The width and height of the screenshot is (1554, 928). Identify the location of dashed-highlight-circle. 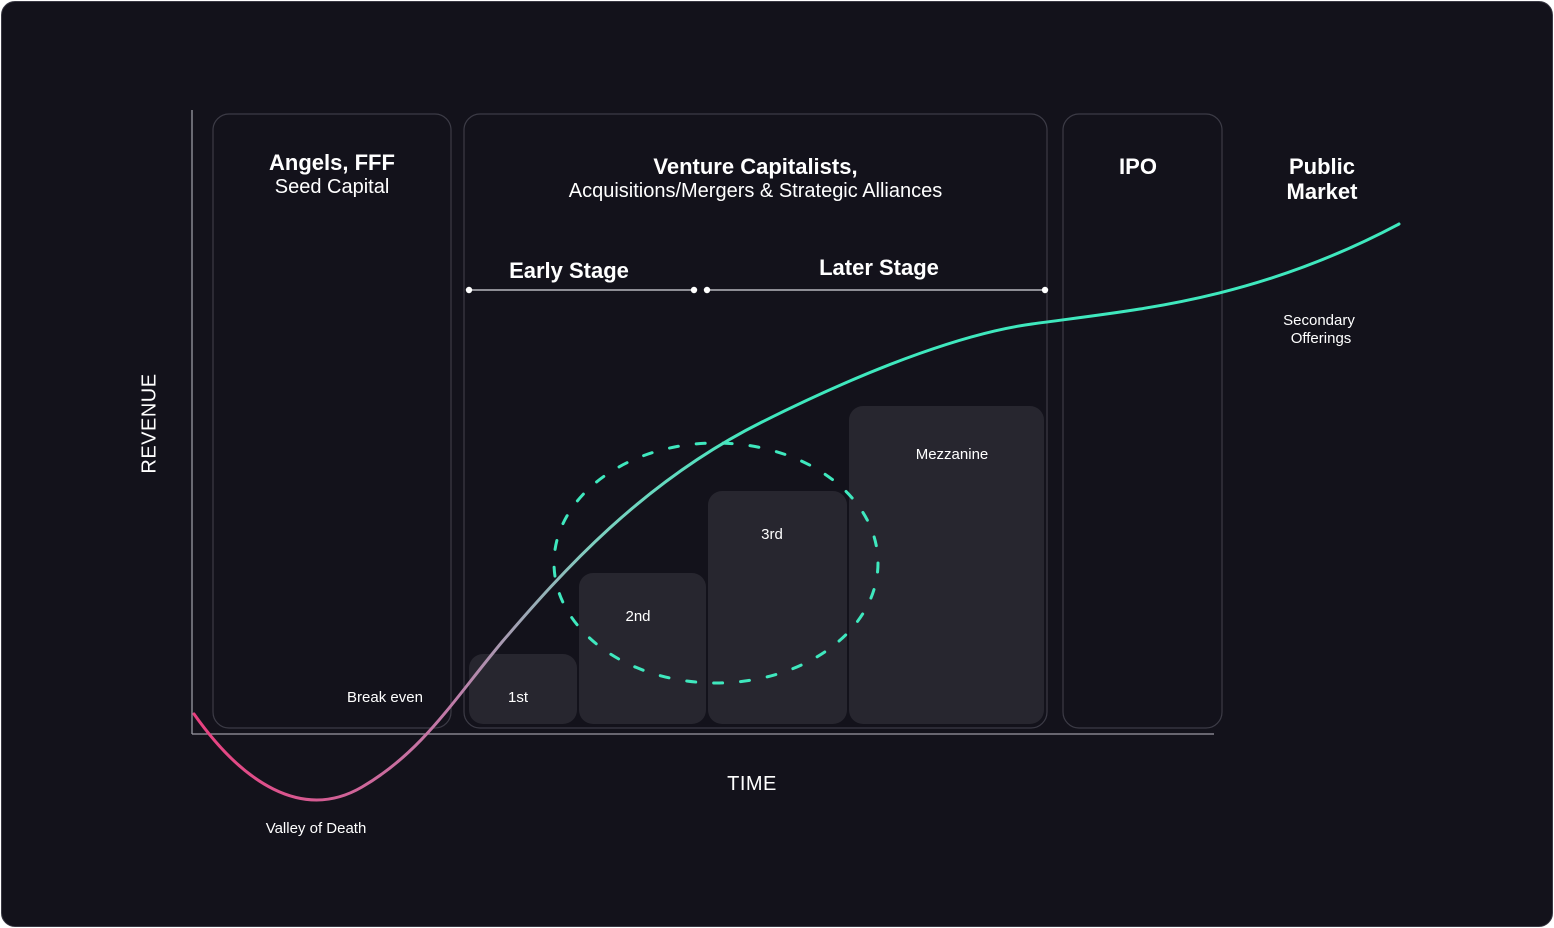
(716, 563).